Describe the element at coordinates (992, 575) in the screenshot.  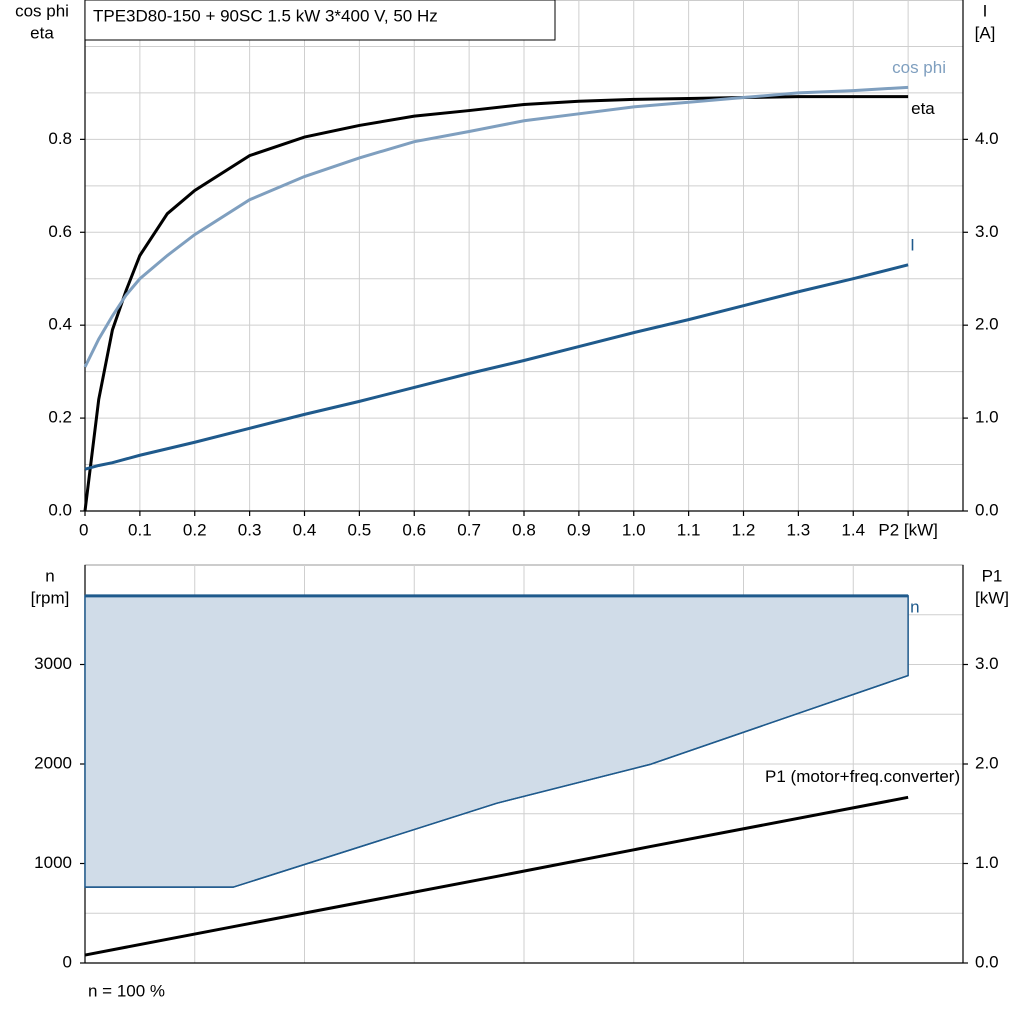
I see `y2-axis-label: P1` at that location.